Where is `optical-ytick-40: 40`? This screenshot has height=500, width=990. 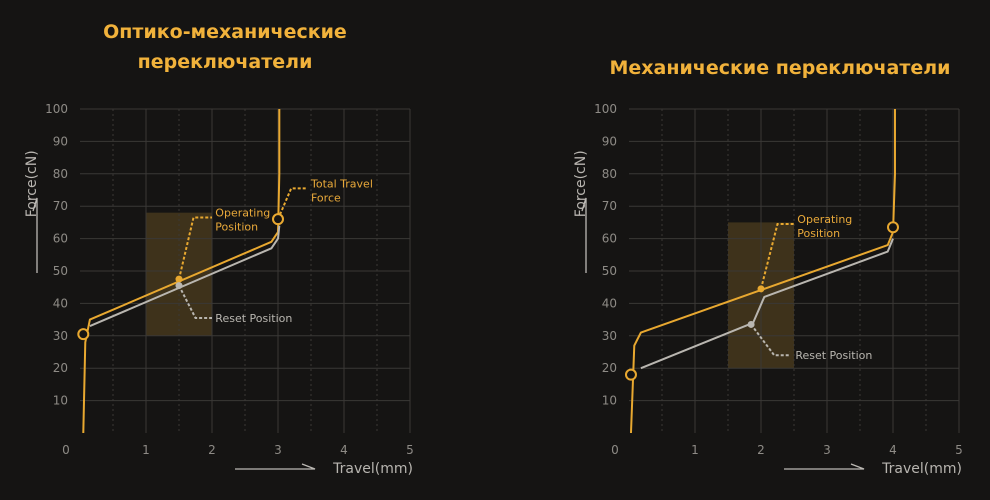 optical-ytick-40: 40 is located at coordinates (60, 303).